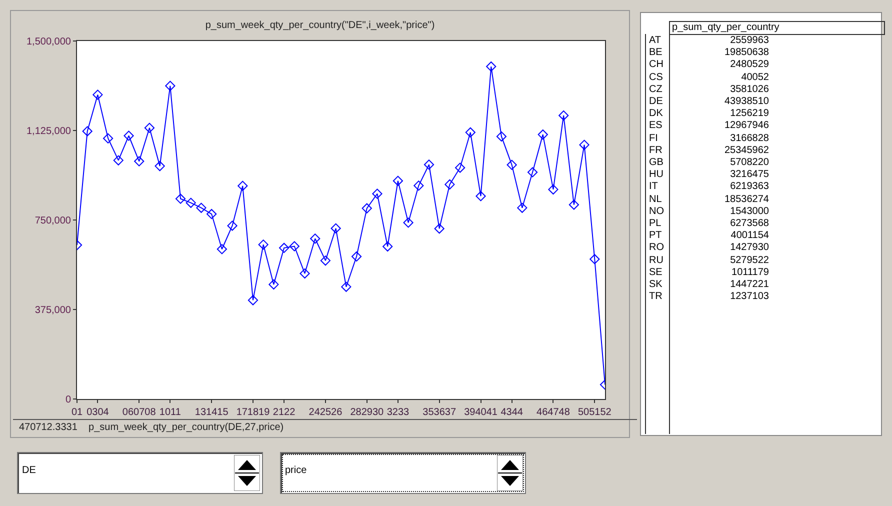 This screenshot has height=506, width=892. I want to click on data-label: 2480529, so click(749, 65).